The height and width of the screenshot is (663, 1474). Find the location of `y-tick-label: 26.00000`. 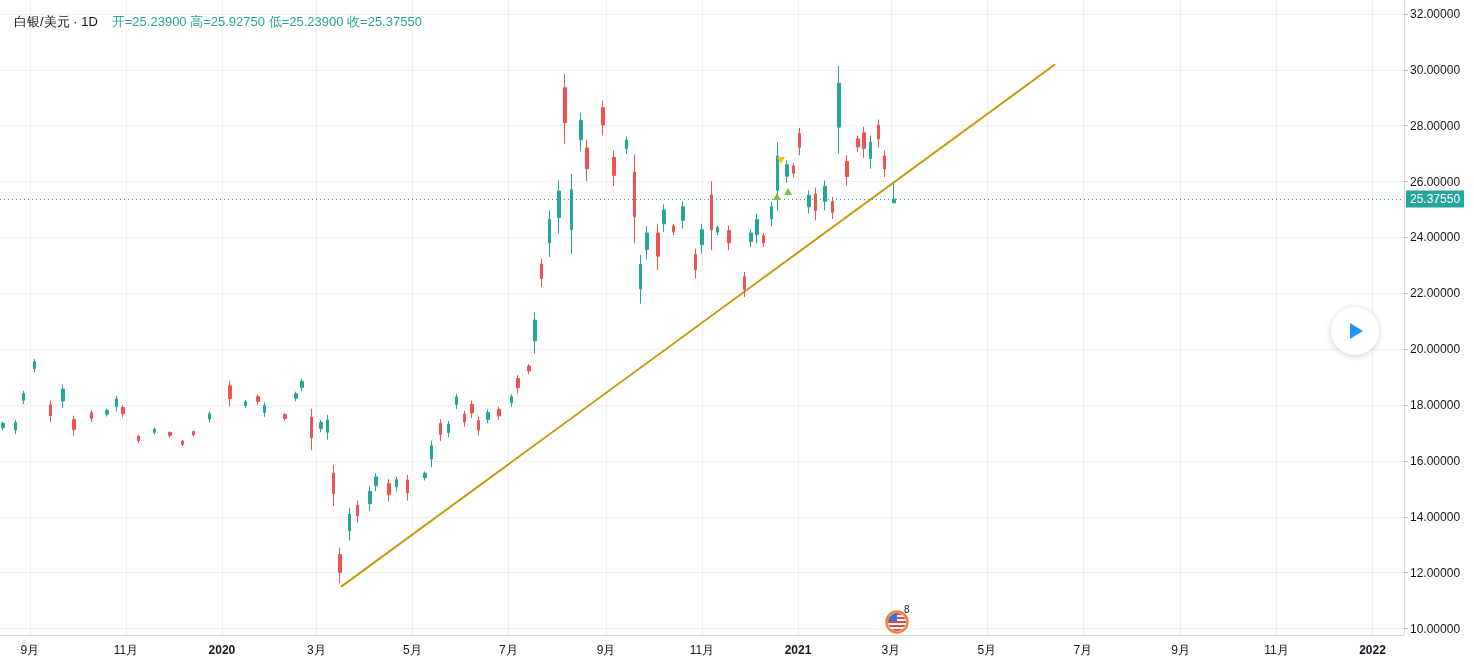

y-tick-label: 26.00000 is located at coordinates (1435, 181).